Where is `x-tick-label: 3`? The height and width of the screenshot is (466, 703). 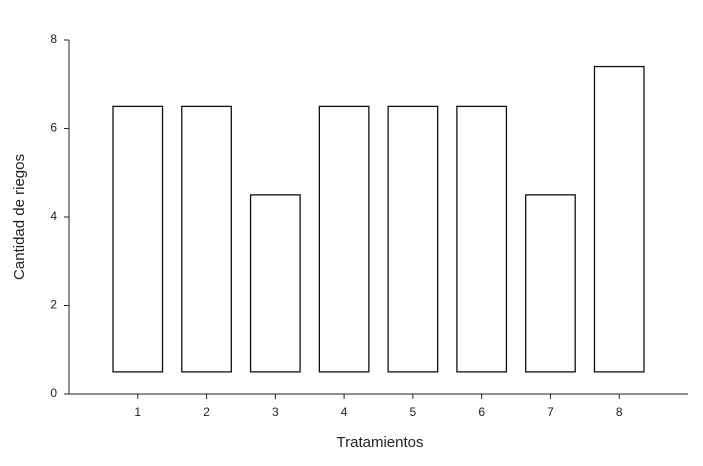 x-tick-label: 3 is located at coordinates (275, 412).